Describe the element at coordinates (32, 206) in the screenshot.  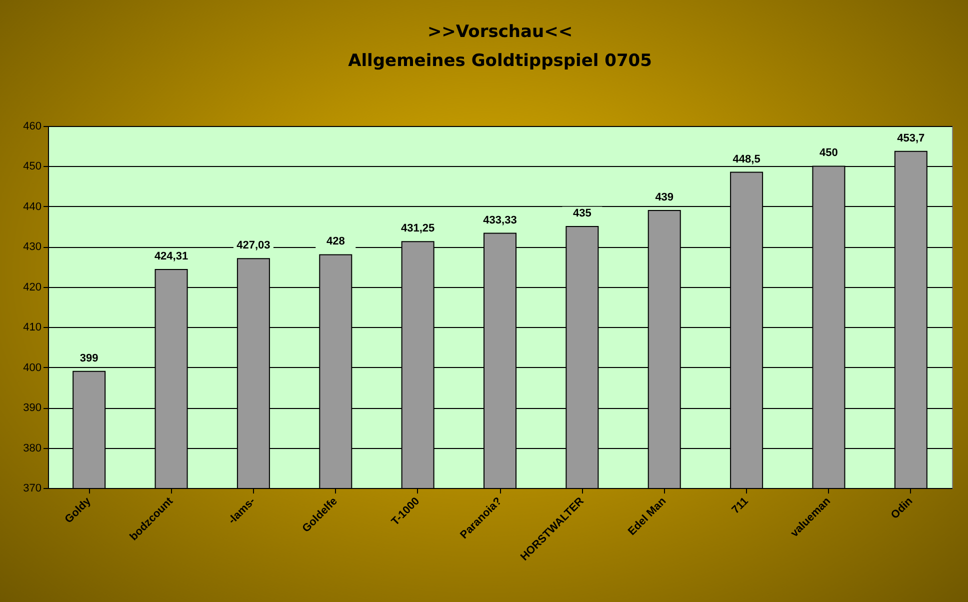
I see `y-tick-label: 440` at that location.